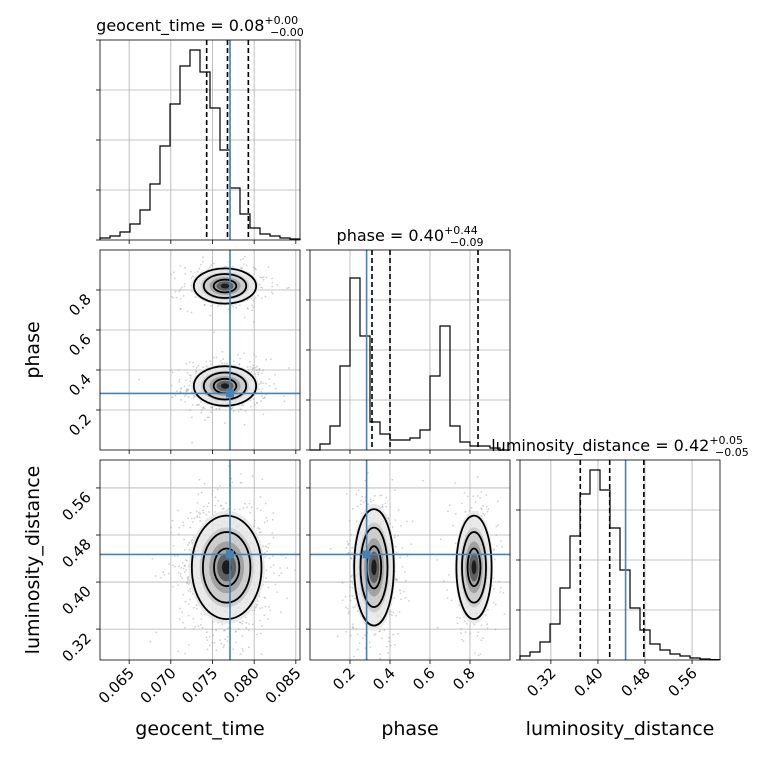 Image resolution: width=760 pixels, height=760 pixels. Describe the element at coordinates (76, 506) in the screenshot. I see `y-tick-label: 0.56` at that location.